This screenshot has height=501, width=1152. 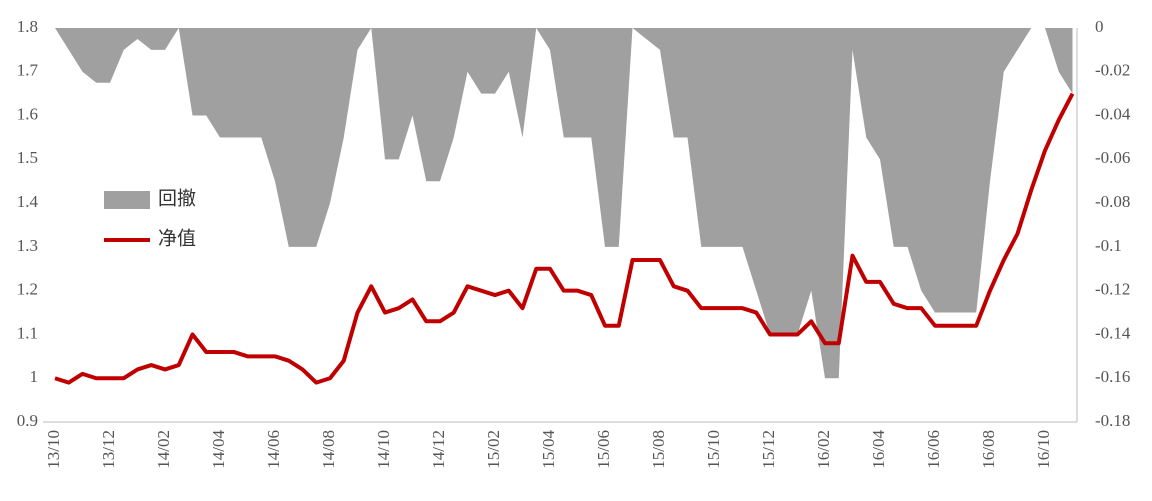 I want to click on legend-label: 回撤, so click(x=177, y=198).